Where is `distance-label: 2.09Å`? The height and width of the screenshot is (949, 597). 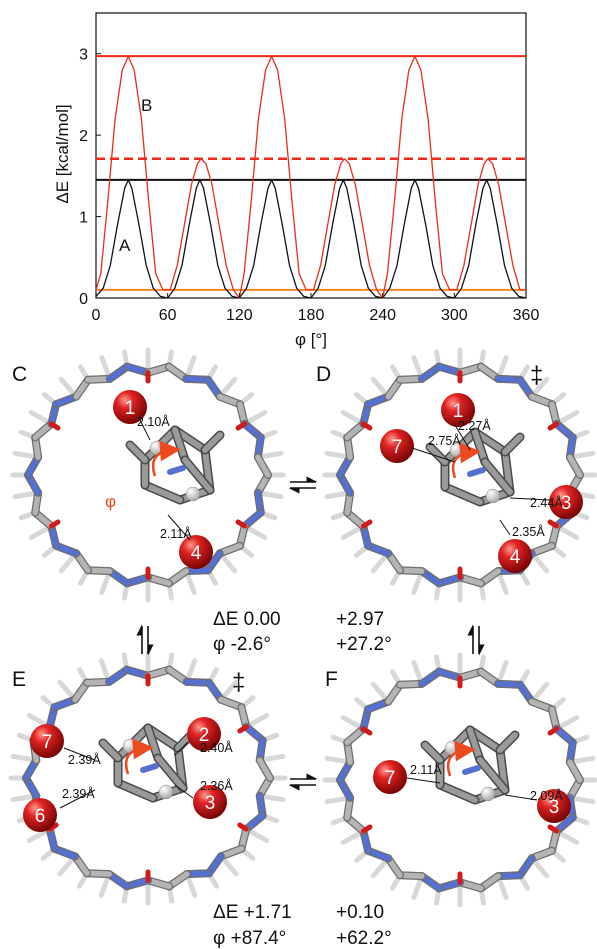 distance-label: 2.09Å is located at coordinates (546, 795).